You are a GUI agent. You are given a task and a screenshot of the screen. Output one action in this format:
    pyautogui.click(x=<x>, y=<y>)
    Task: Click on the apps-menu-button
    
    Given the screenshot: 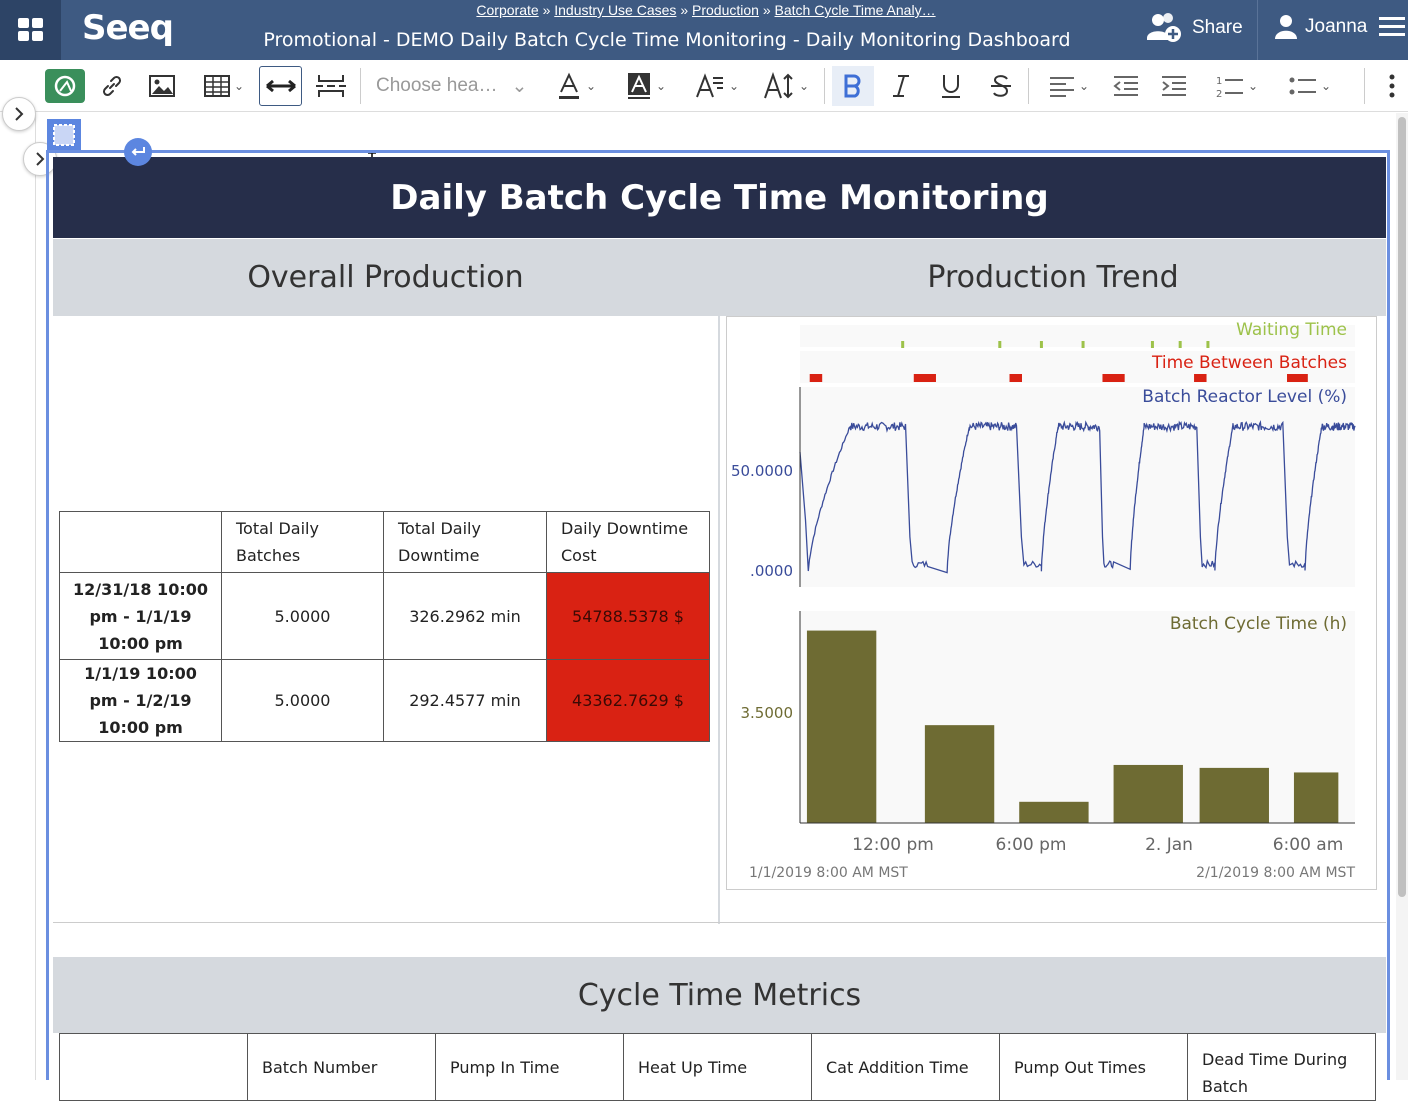 What is the action you would take?
    pyautogui.click(x=30, y=30)
    